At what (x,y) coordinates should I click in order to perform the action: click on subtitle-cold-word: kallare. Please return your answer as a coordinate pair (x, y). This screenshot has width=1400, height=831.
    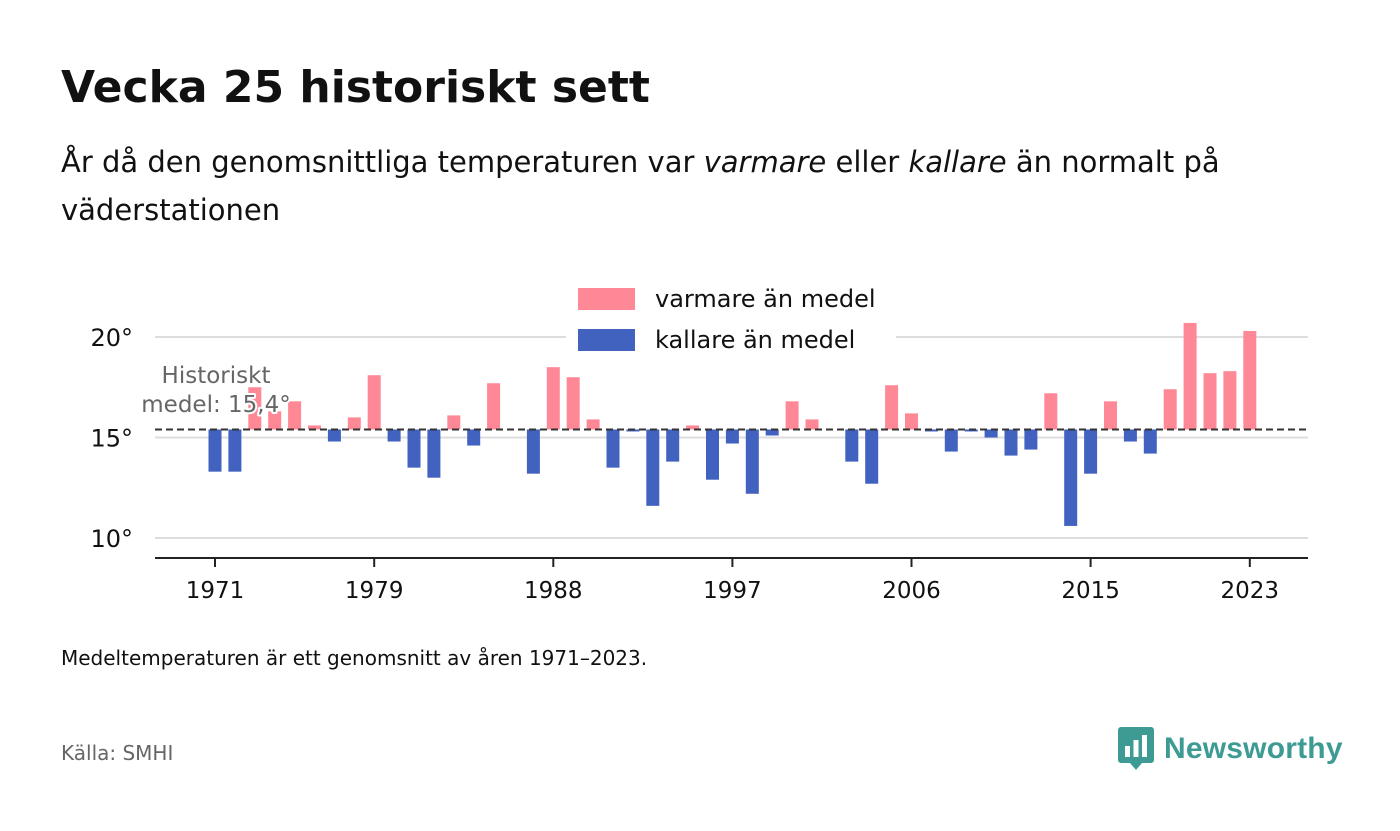
    Looking at the image, I should click on (957, 162).